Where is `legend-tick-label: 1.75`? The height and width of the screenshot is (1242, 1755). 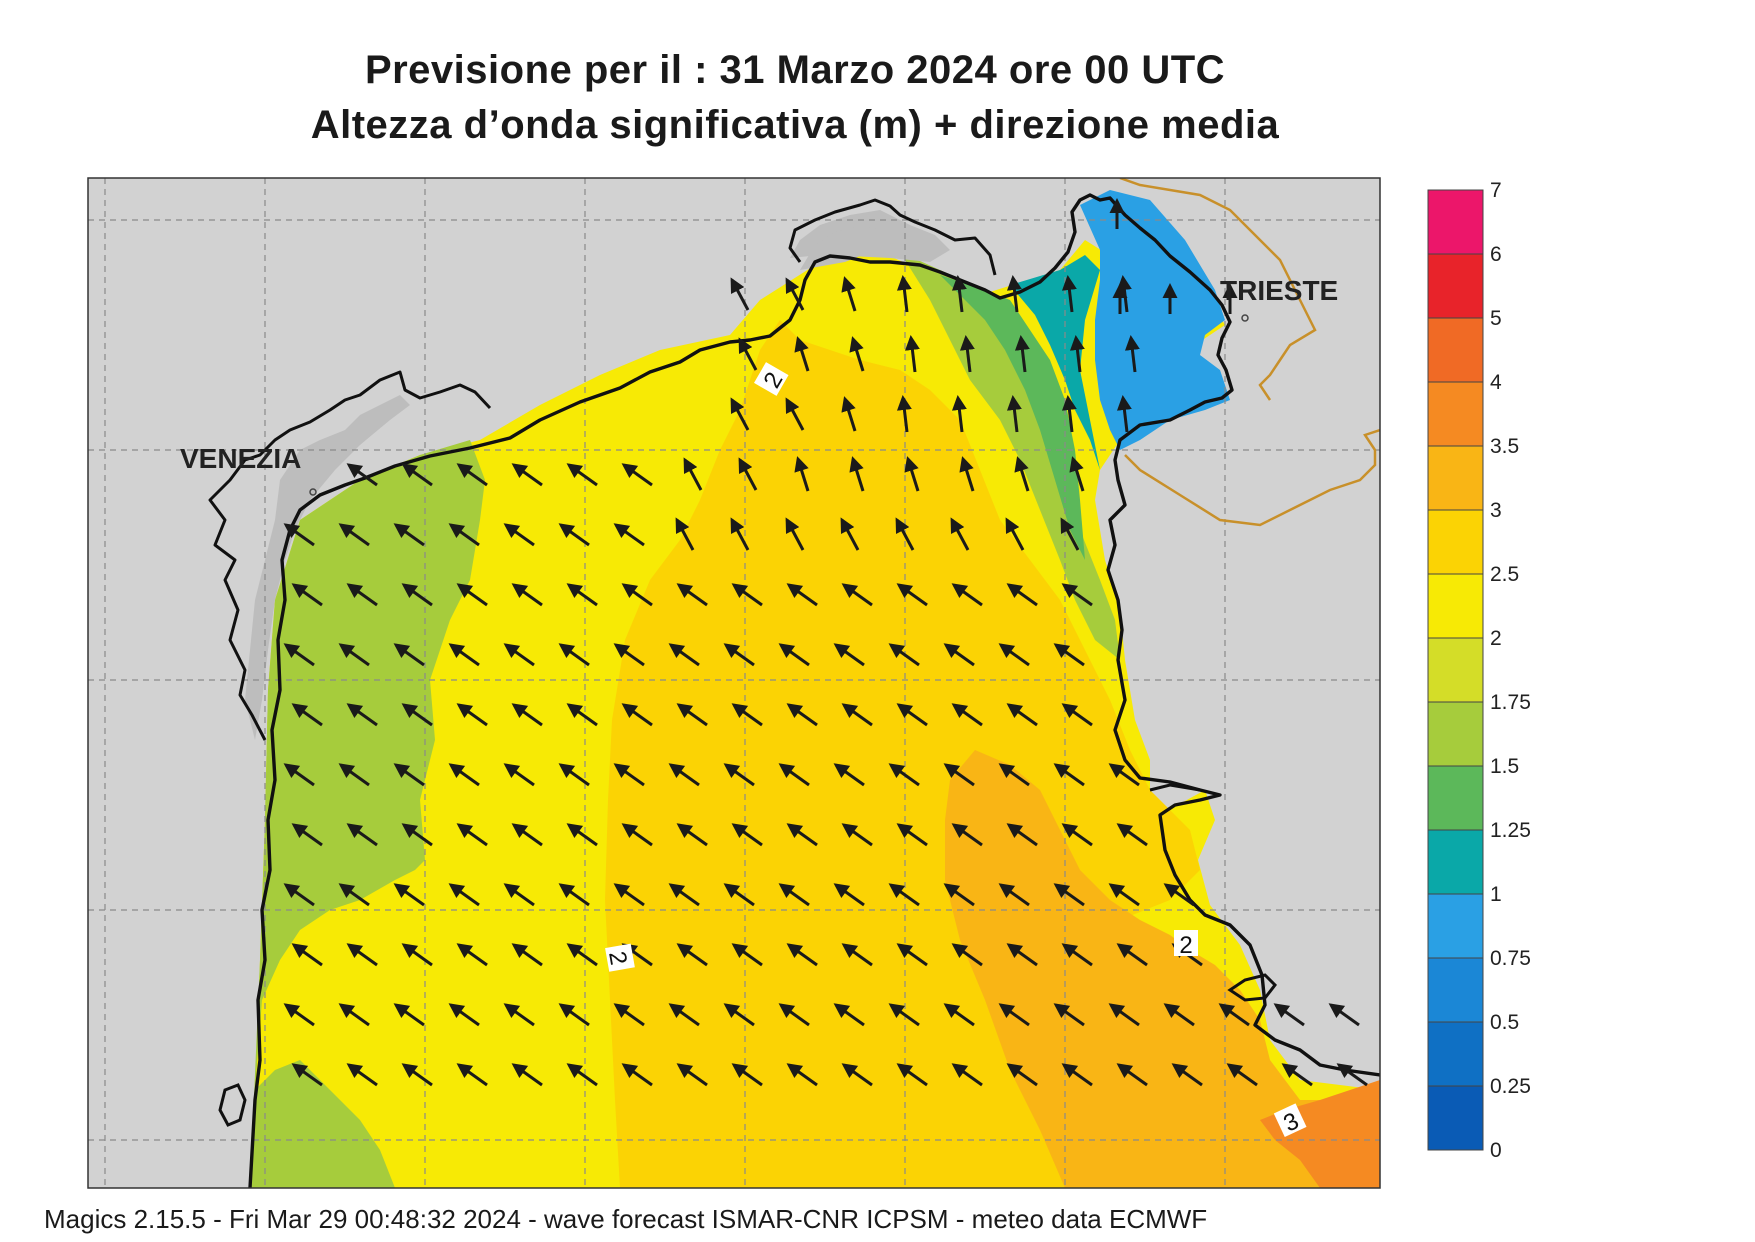
legend-tick-label: 1.75 is located at coordinates (1510, 702).